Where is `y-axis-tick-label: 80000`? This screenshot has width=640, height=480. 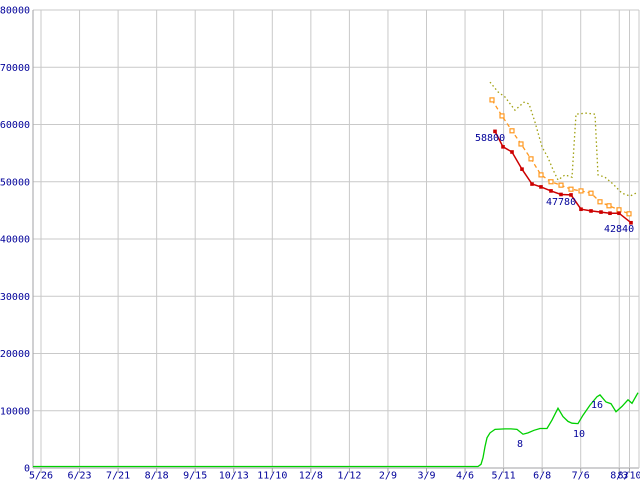
y-axis-tick-label: 80000 is located at coordinates (15, 11).